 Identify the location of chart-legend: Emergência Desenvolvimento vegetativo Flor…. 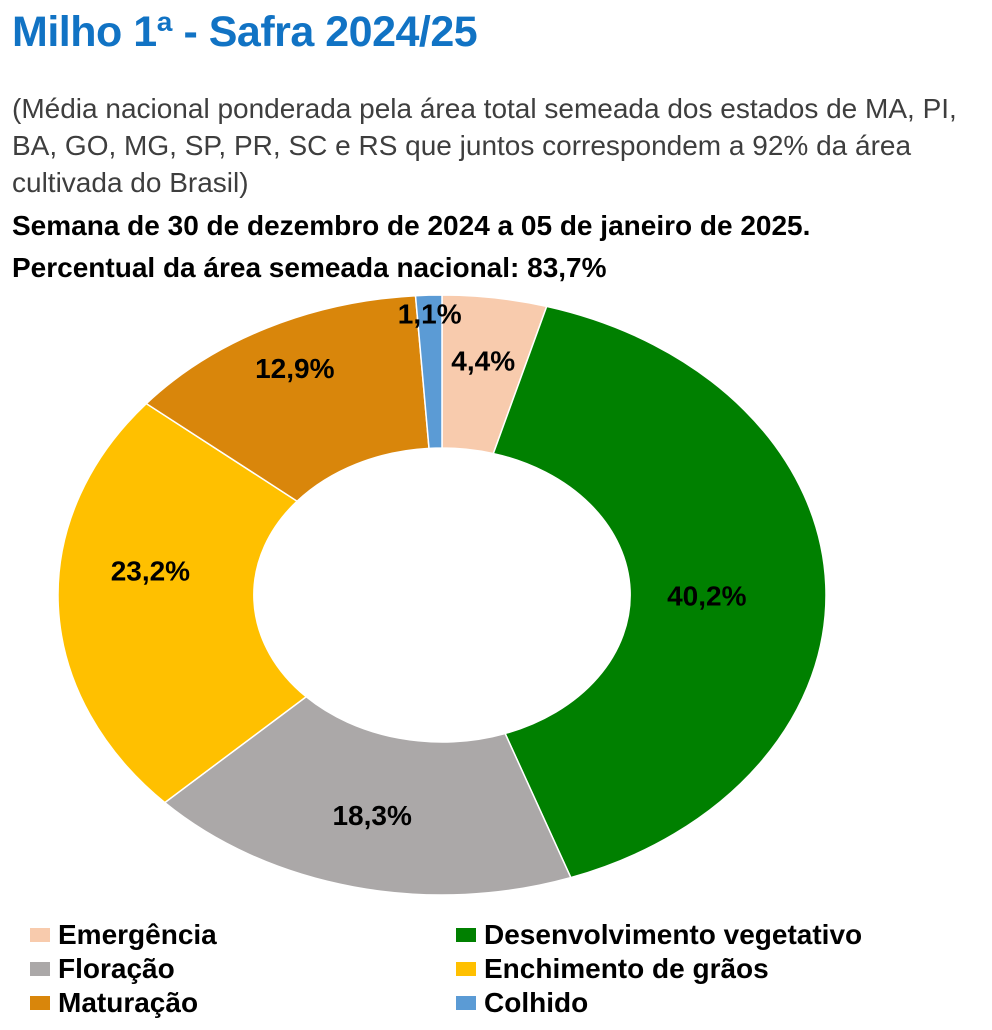
(511, 968).